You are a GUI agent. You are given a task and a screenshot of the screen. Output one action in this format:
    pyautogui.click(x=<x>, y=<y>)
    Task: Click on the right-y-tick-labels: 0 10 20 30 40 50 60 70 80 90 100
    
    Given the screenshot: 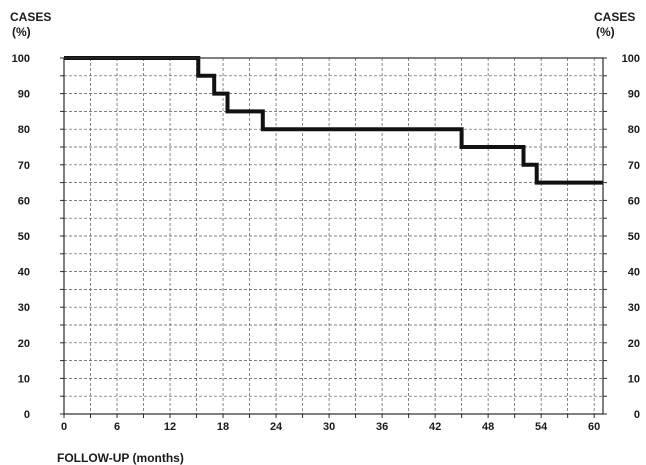 What is the action you would take?
    pyautogui.click(x=631, y=237)
    